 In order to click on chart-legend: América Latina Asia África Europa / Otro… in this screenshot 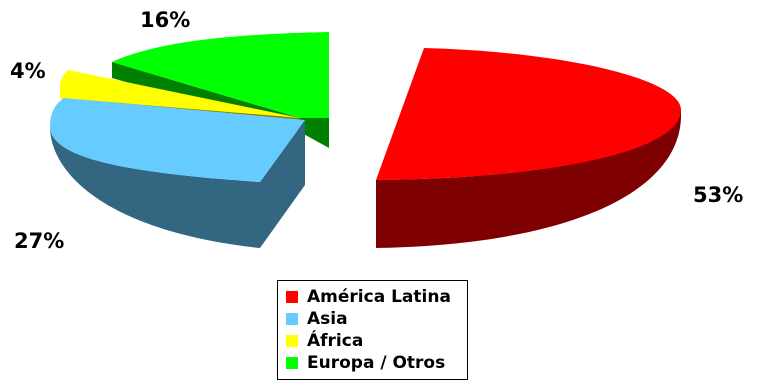, I will do `click(372, 330)`.